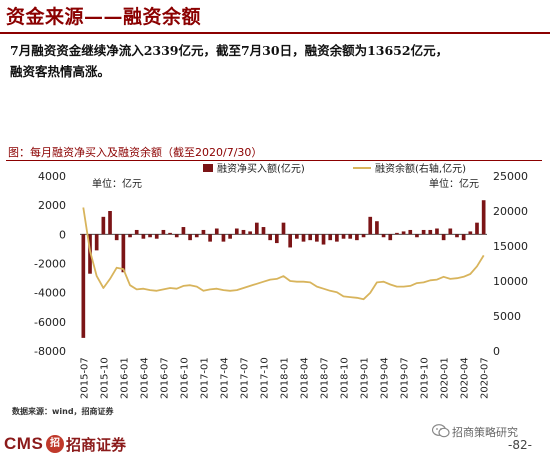 The width and height of the screenshot is (550, 456). What do you see at coordinates (420, 168) in the screenshot?
I see `legend-label-line: 融资余额(右轴,亿元)` at bounding box center [420, 168].